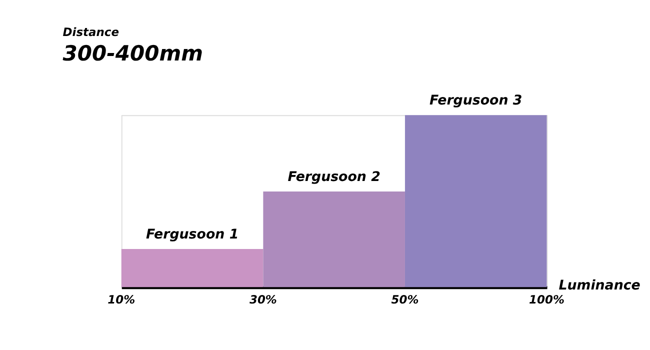  What do you see at coordinates (599, 286) in the screenshot?
I see `x-axis-title: Luminance` at bounding box center [599, 286].